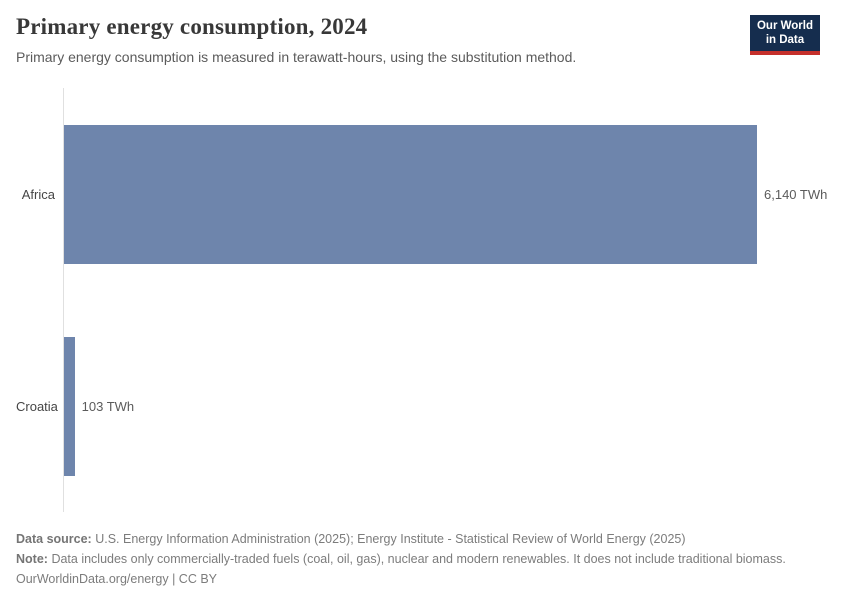 This screenshot has height=600, width=850. Describe the element at coordinates (117, 579) in the screenshot. I see `credit-line: OurWorldinData.org/energy | CC BY` at that location.